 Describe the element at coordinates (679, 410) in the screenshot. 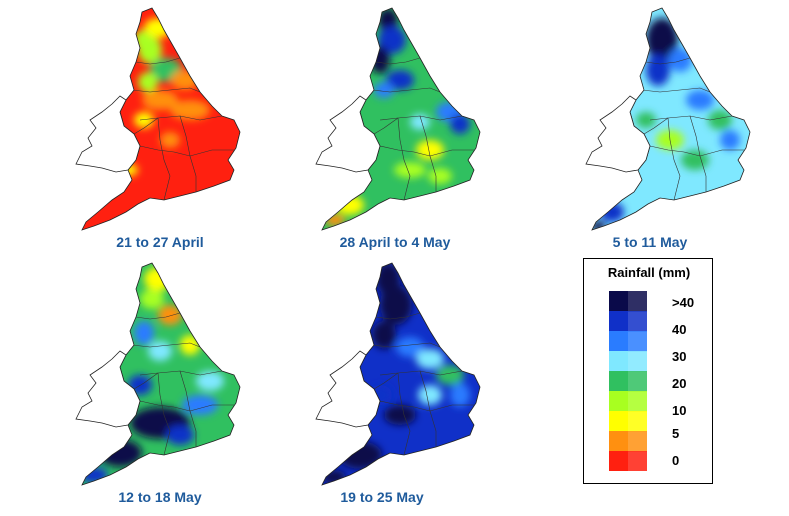

I see `legend-label-10: 10` at that location.